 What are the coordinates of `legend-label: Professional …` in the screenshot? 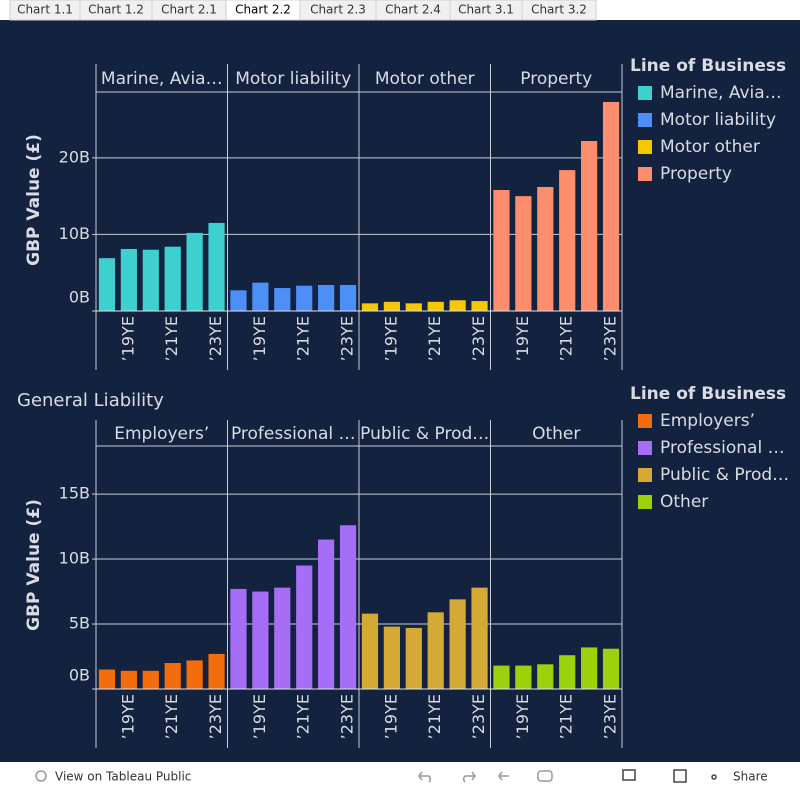 It's located at (722, 448).